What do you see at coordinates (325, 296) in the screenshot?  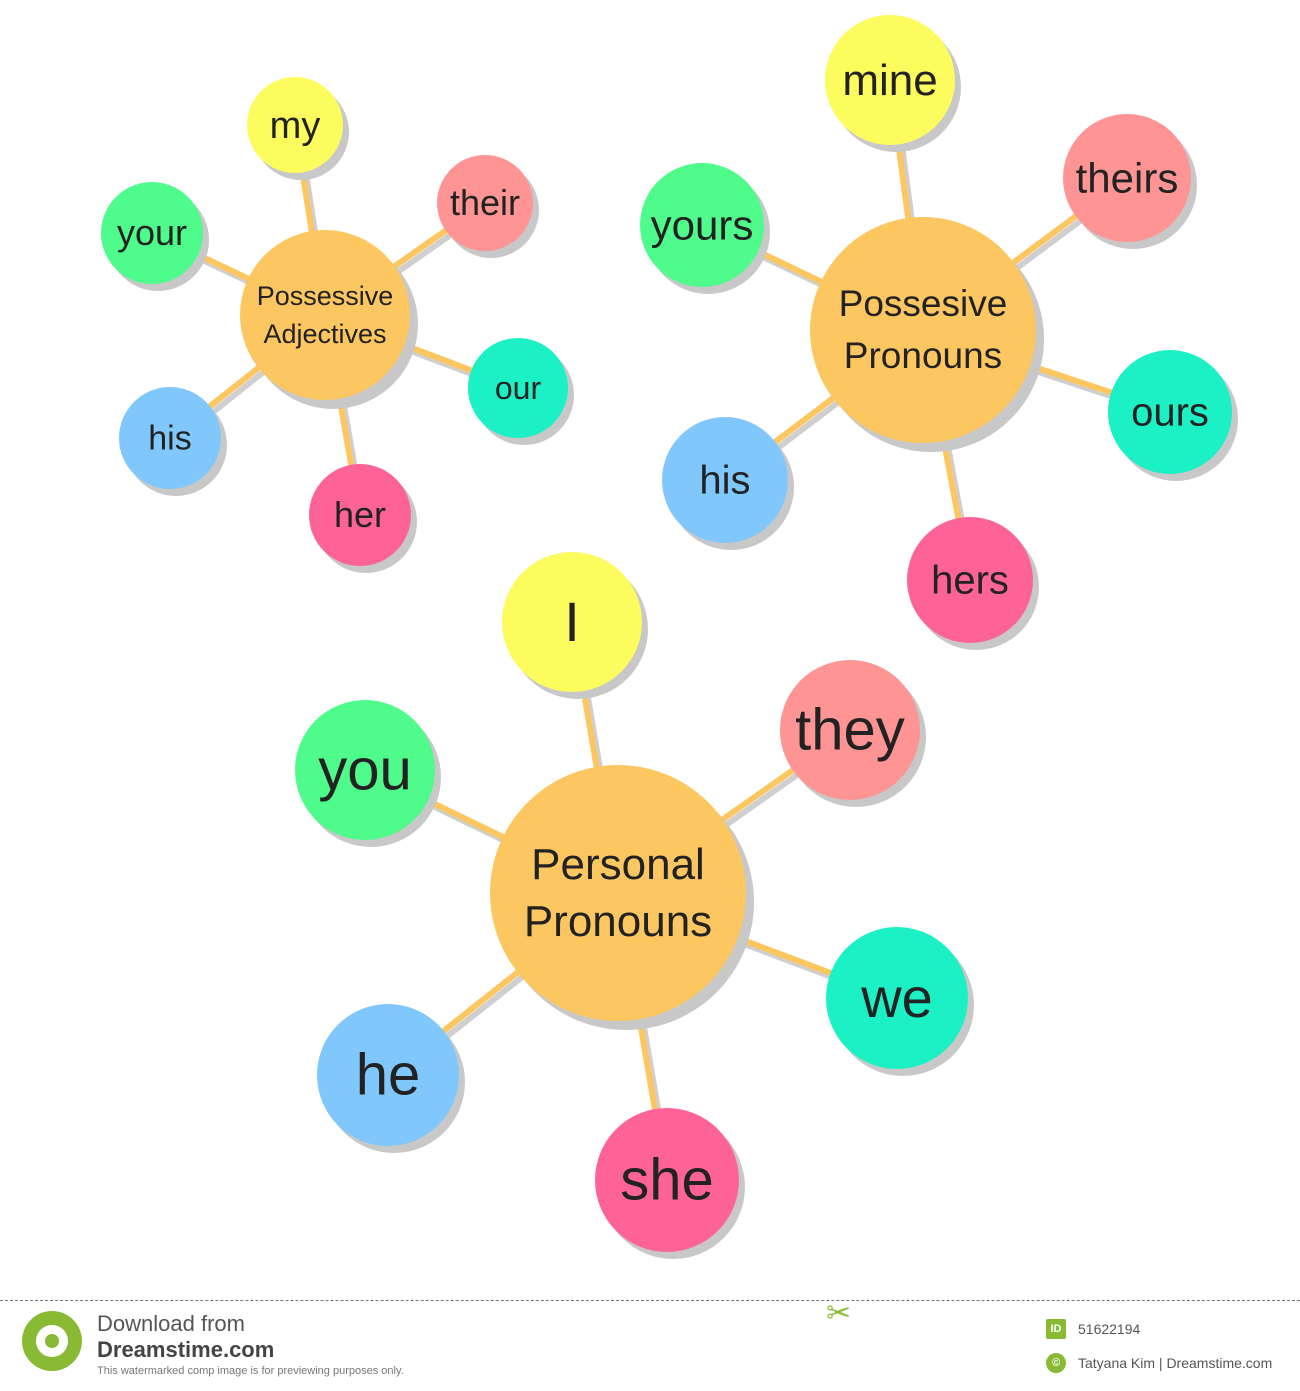 I see `center-label-line: Possessive` at bounding box center [325, 296].